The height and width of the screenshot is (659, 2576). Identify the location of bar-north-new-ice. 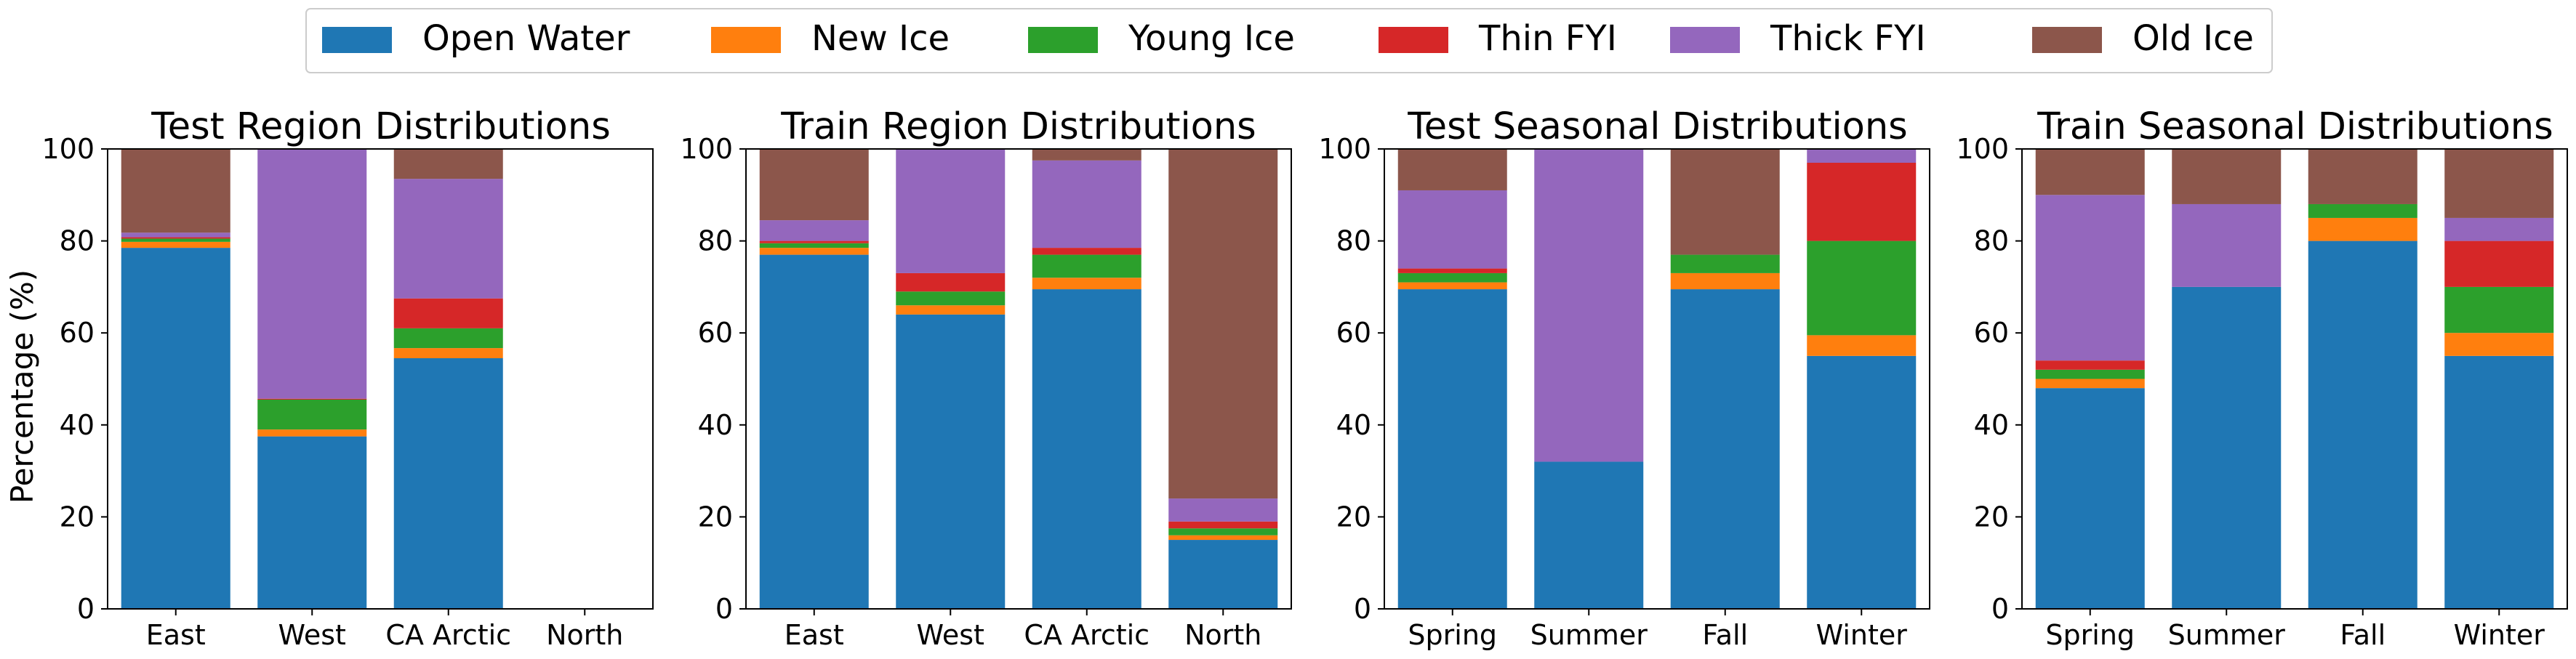
(1223, 538).